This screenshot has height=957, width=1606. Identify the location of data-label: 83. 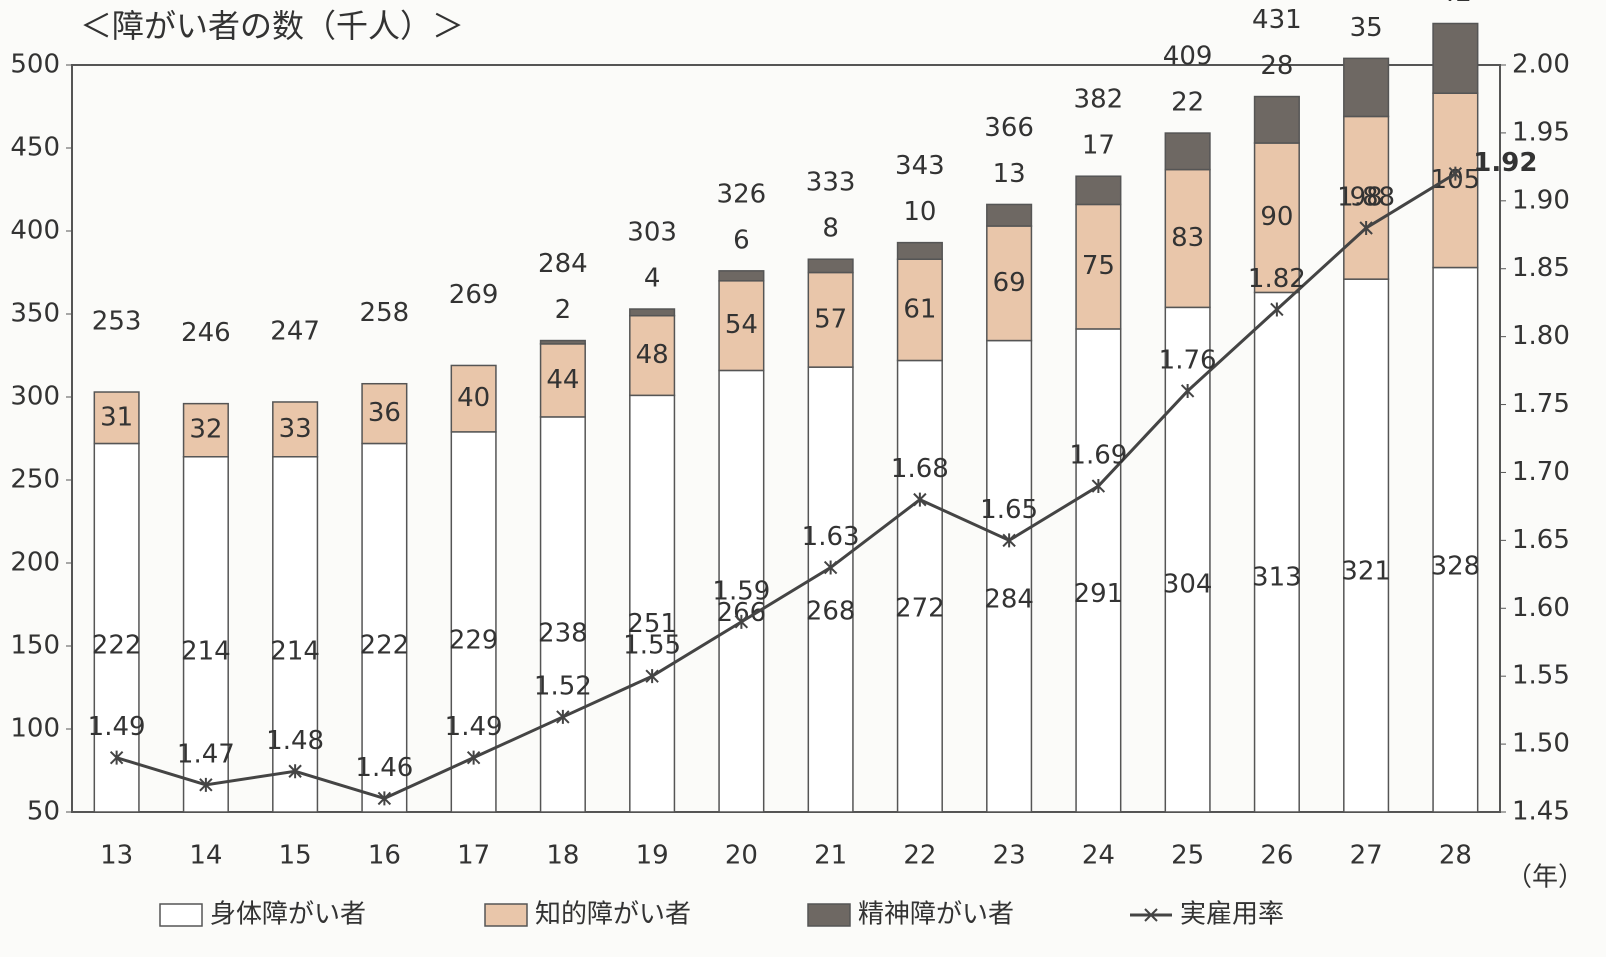
(1187, 238).